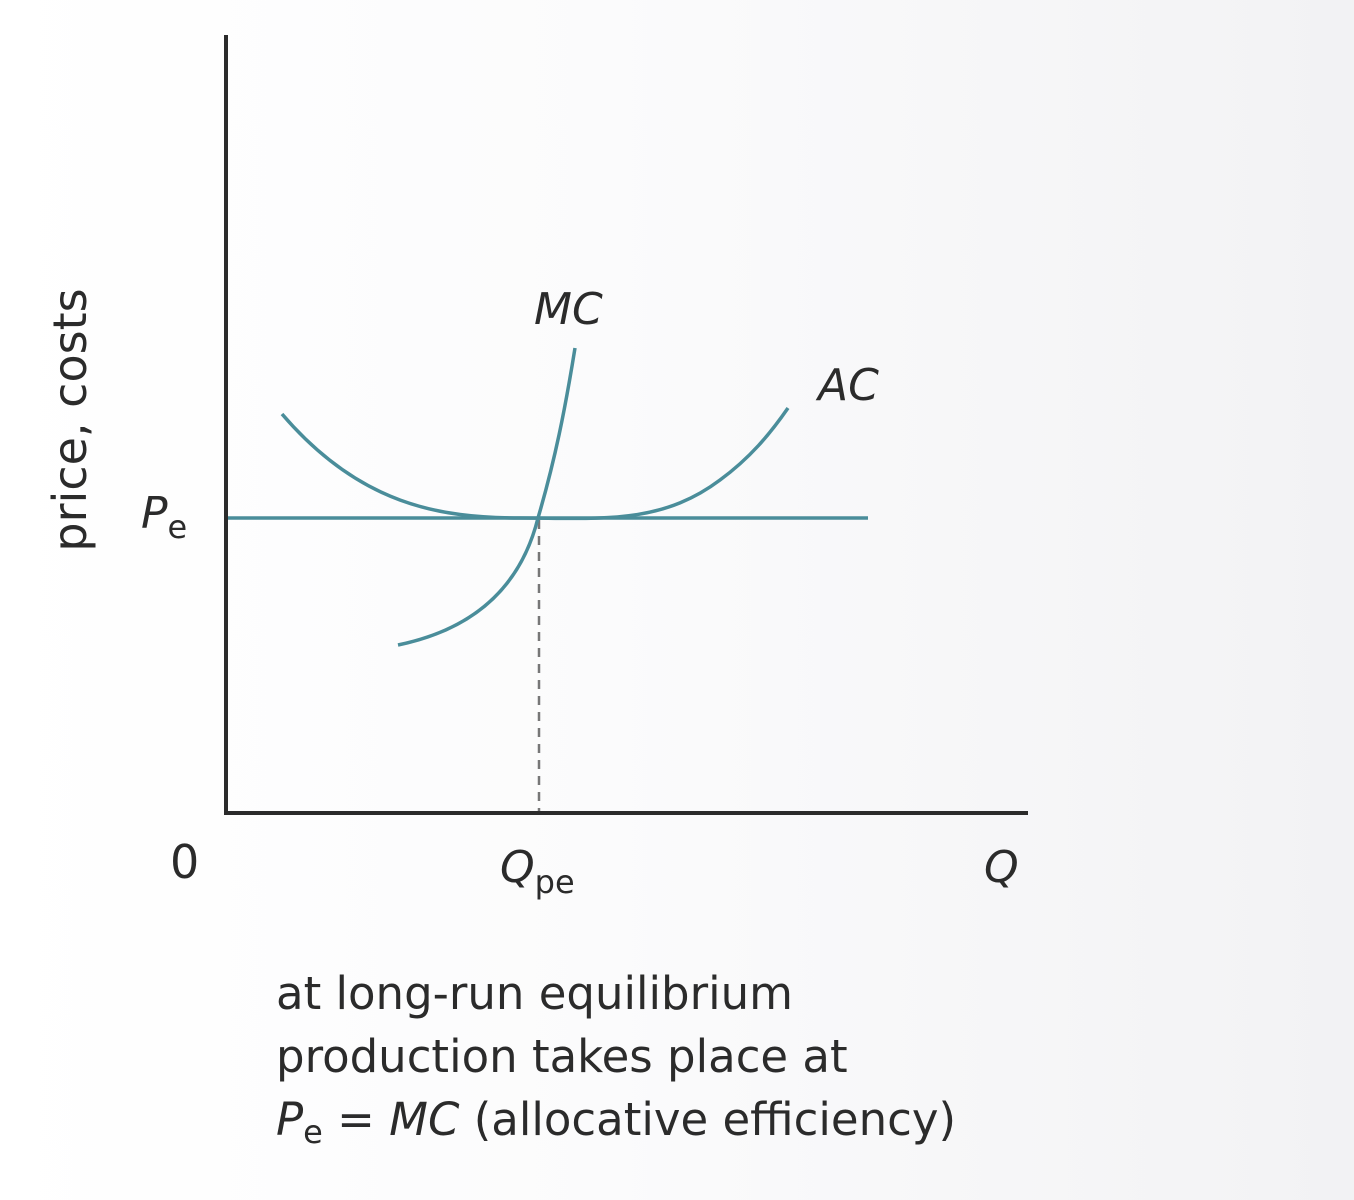 Image resolution: width=1354 pixels, height=1200 pixels. Describe the element at coordinates (555, 882) in the screenshot. I see `quantity-label-sub: pe` at that location.